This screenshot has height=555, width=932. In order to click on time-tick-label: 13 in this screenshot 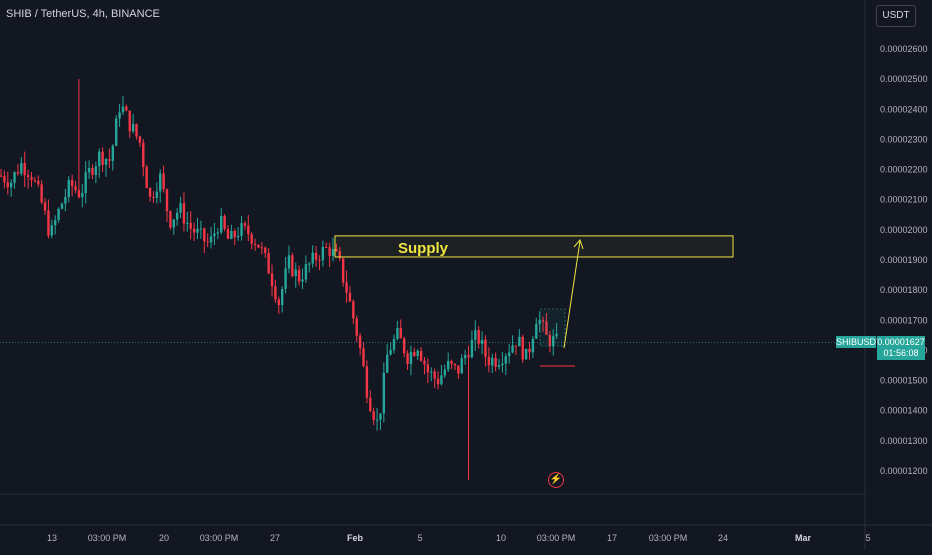, I will do `click(52, 538)`.